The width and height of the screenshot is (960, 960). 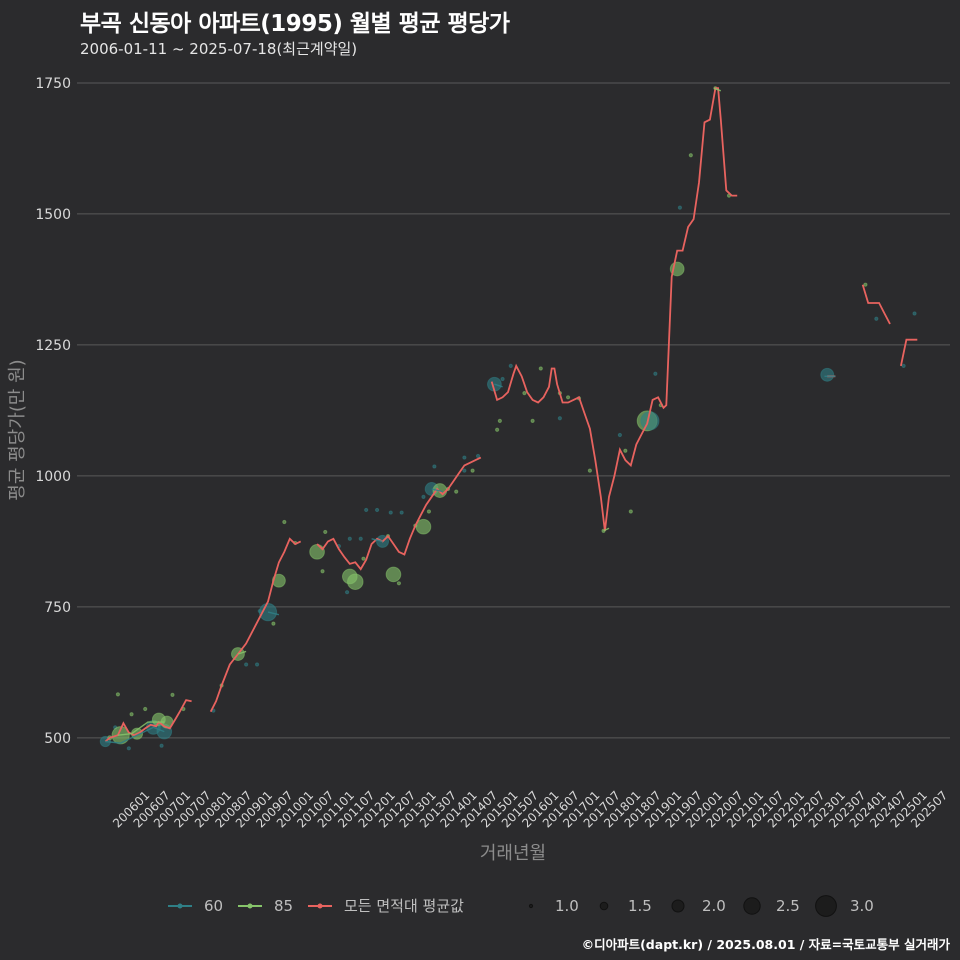 What do you see at coordinates (53, 477) in the screenshot?
I see `y-tick-label: 1000` at bounding box center [53, 477].